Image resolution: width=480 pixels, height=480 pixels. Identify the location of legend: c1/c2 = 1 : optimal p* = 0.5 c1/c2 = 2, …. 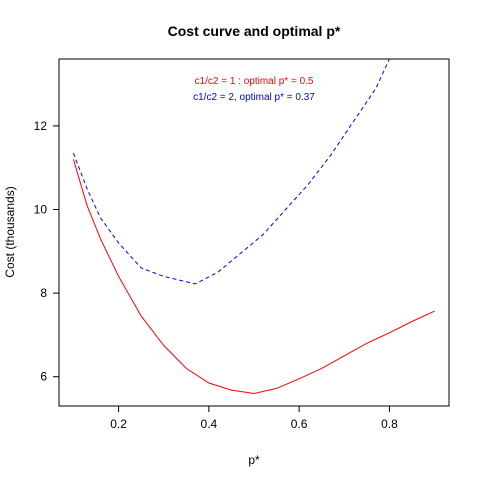
(254, 89).